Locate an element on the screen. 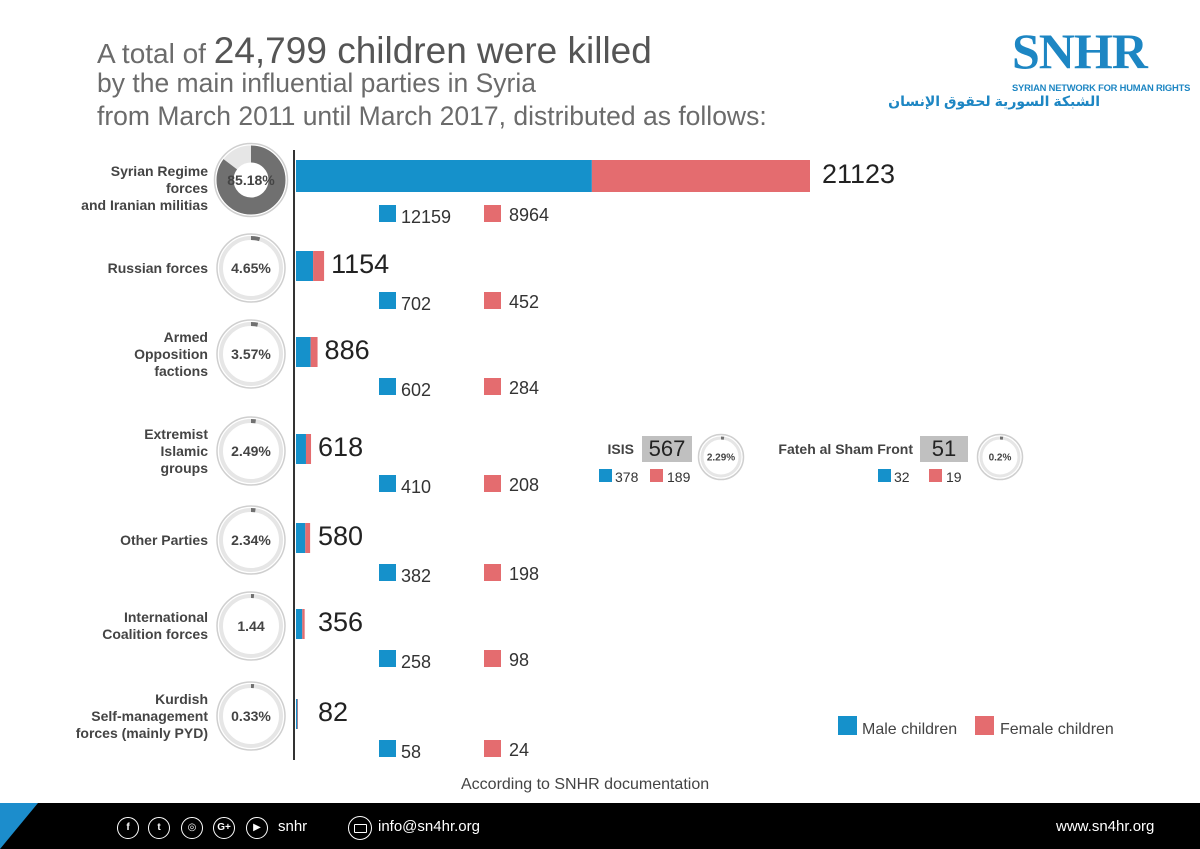 The width and height of the screenshot is (1200, 849). subgroup-donut-arc is located at coordinates (721, 457).